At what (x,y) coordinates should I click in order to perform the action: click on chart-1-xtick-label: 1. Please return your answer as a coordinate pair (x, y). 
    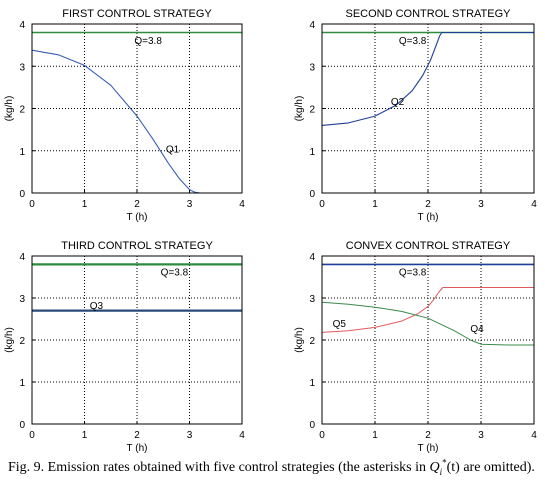
    Looking at the image, I should click on (85, 204).